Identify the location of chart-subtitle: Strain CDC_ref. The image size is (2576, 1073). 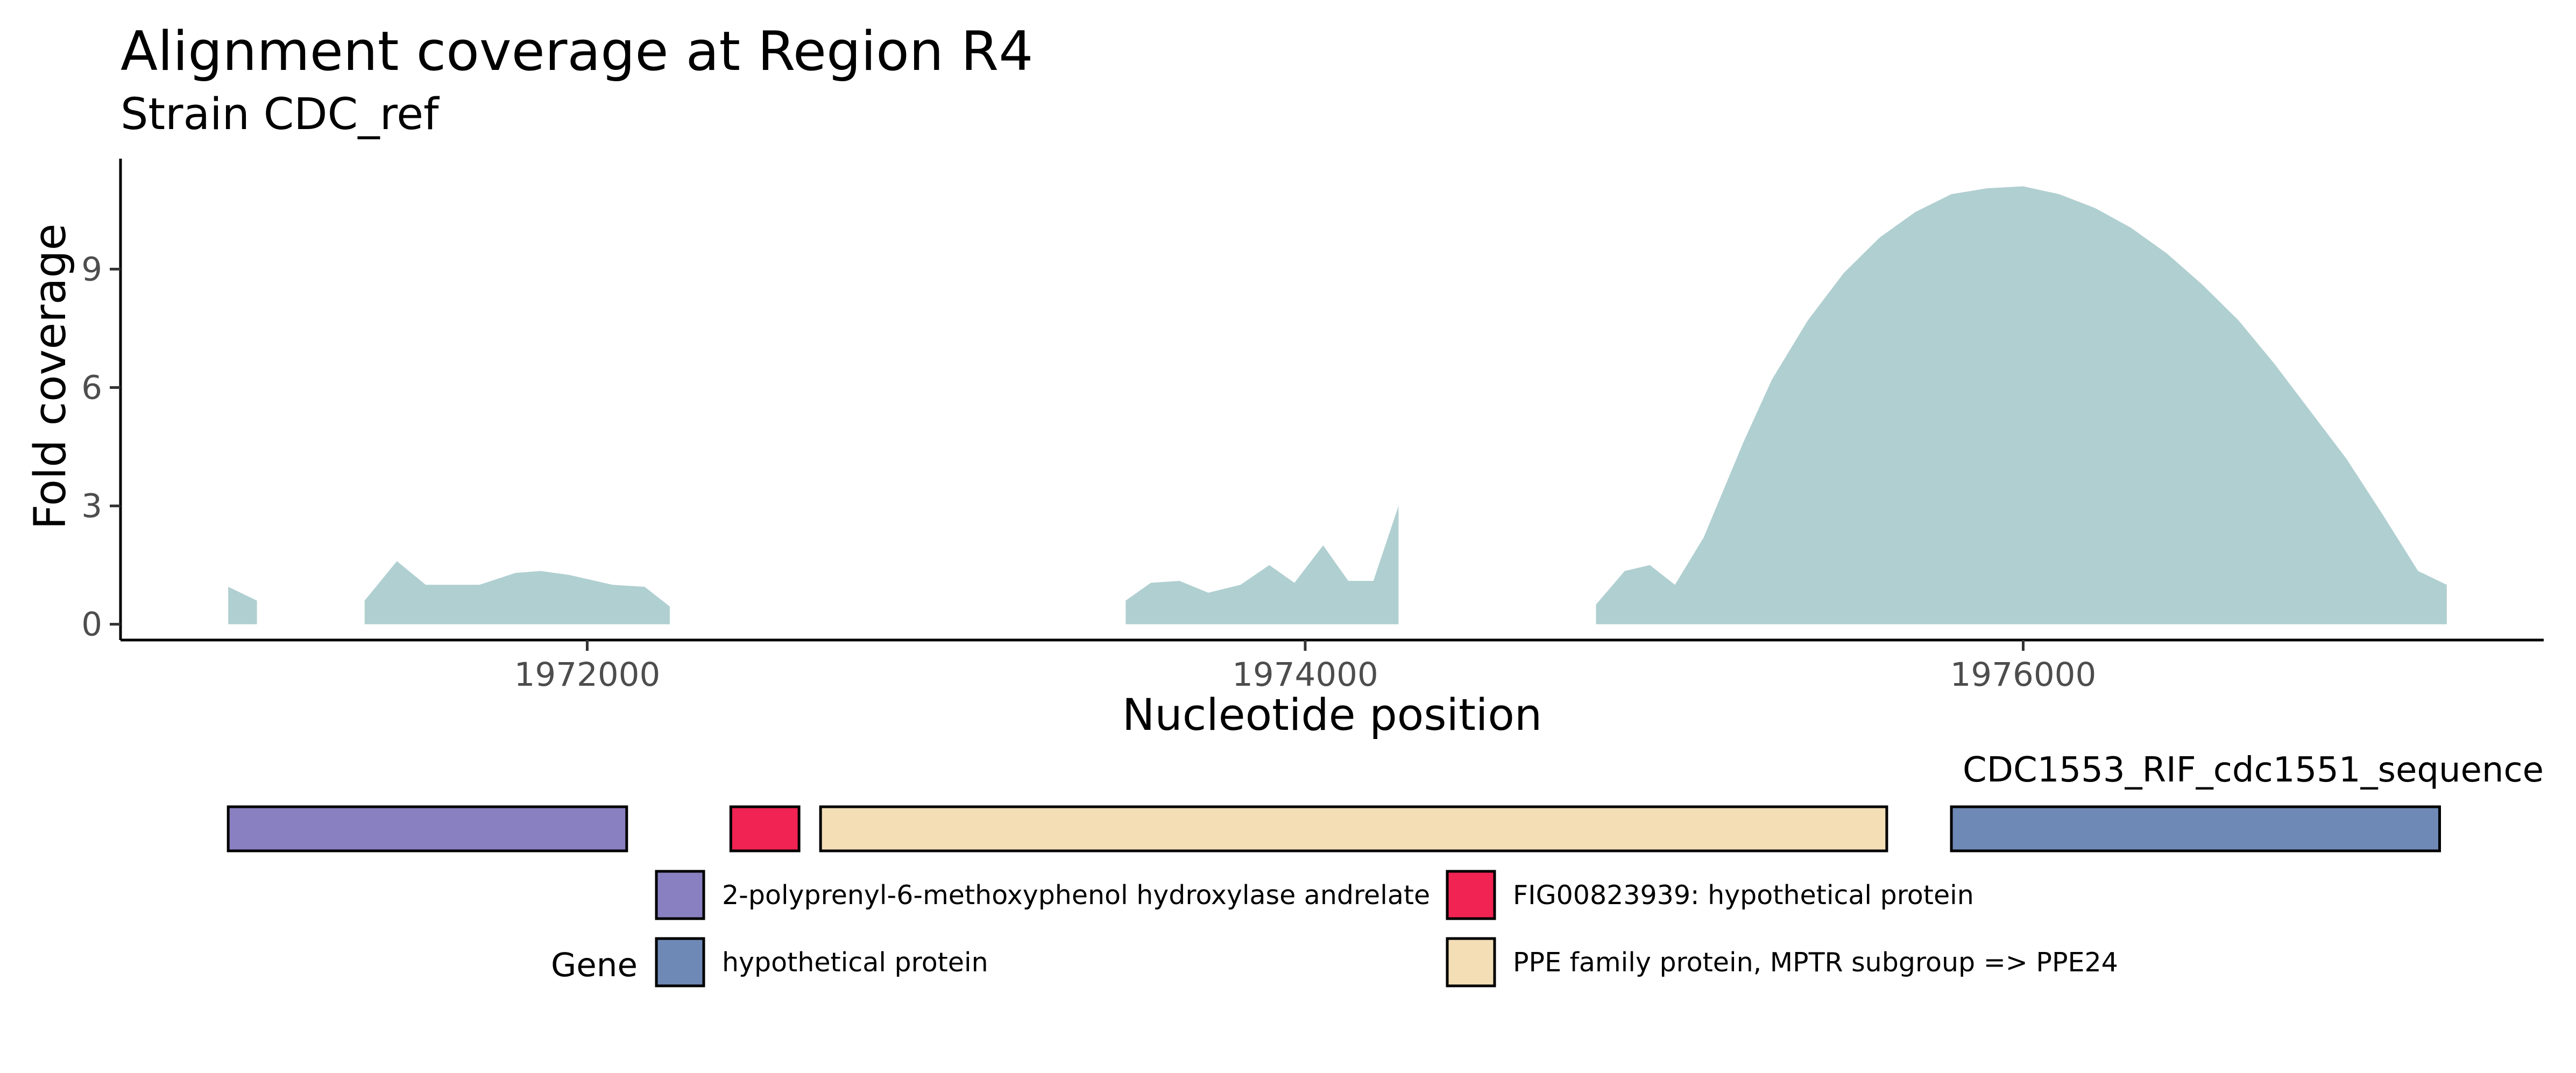
(280, 114).